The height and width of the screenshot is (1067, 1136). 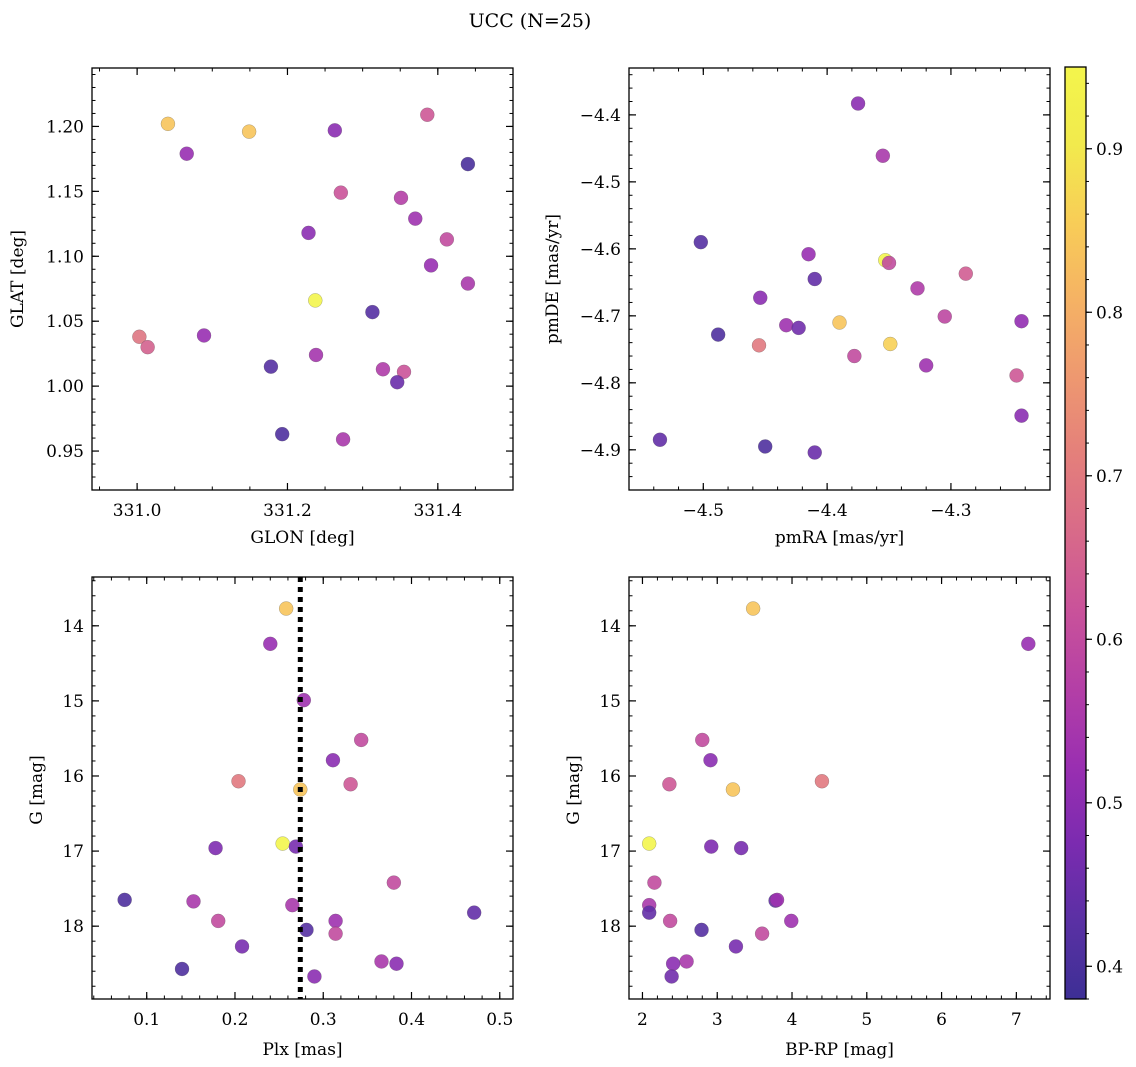 What do you see at coordinates (437, 511) in the screenshot?
I see `x-tick-label: 331.4` at bounding box center [437, 511].